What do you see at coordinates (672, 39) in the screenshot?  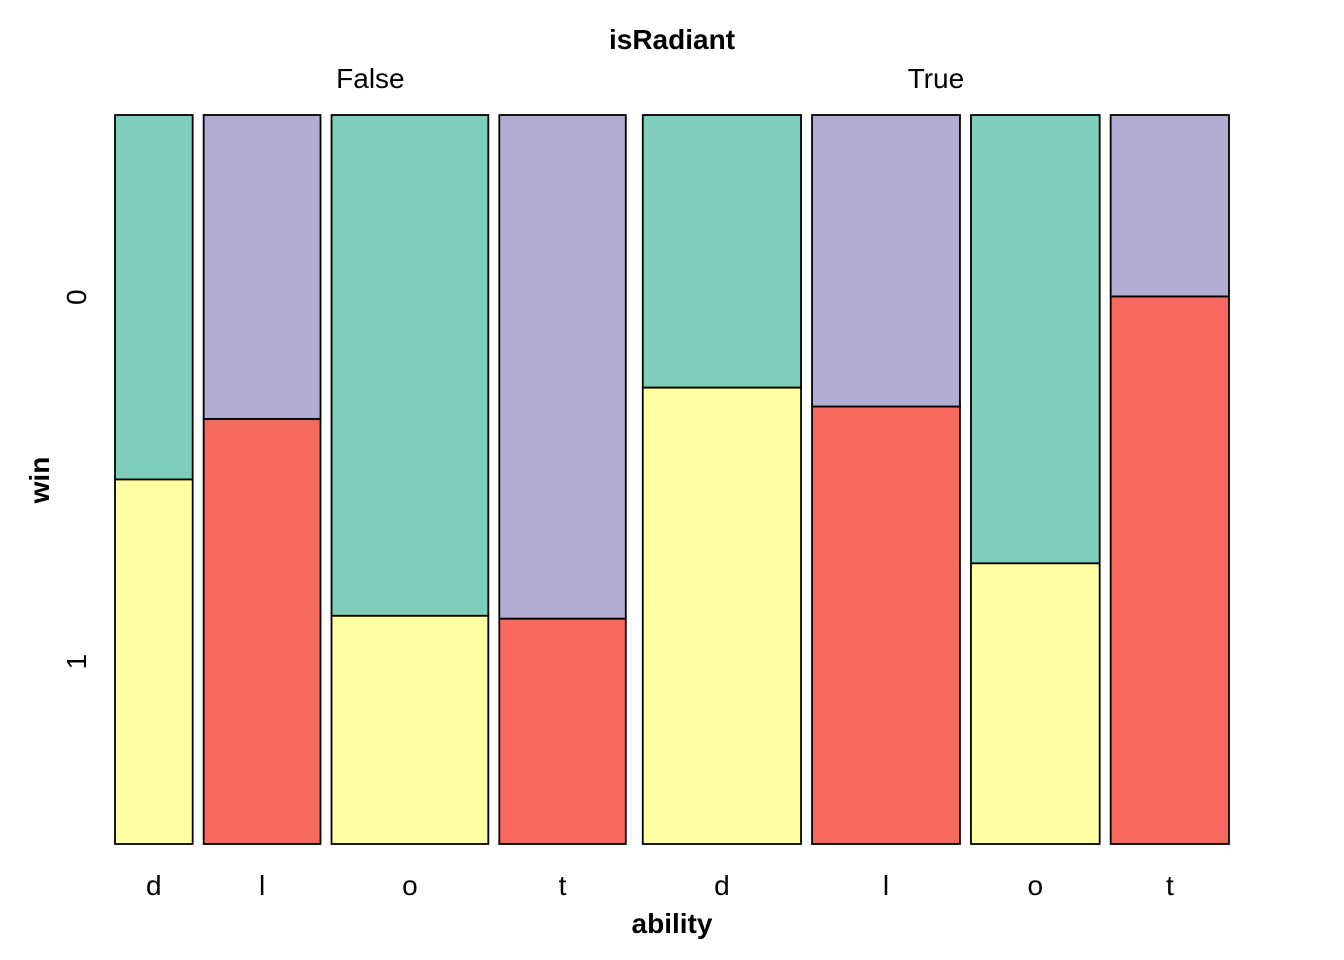 I see `chart-title: isRadiant` at bounding box center [672, 39].